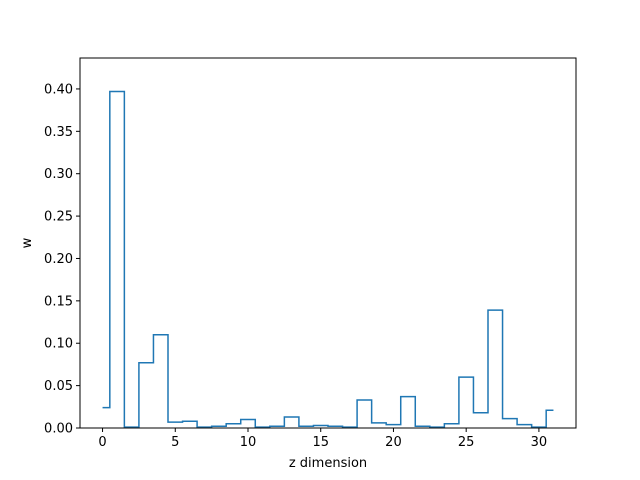 This screenshot has width=640, height=480. What do you see at coordinates (175, 442) in the screenshot?
I see `x-tick-label: 5` at bounding box center [175, 442].